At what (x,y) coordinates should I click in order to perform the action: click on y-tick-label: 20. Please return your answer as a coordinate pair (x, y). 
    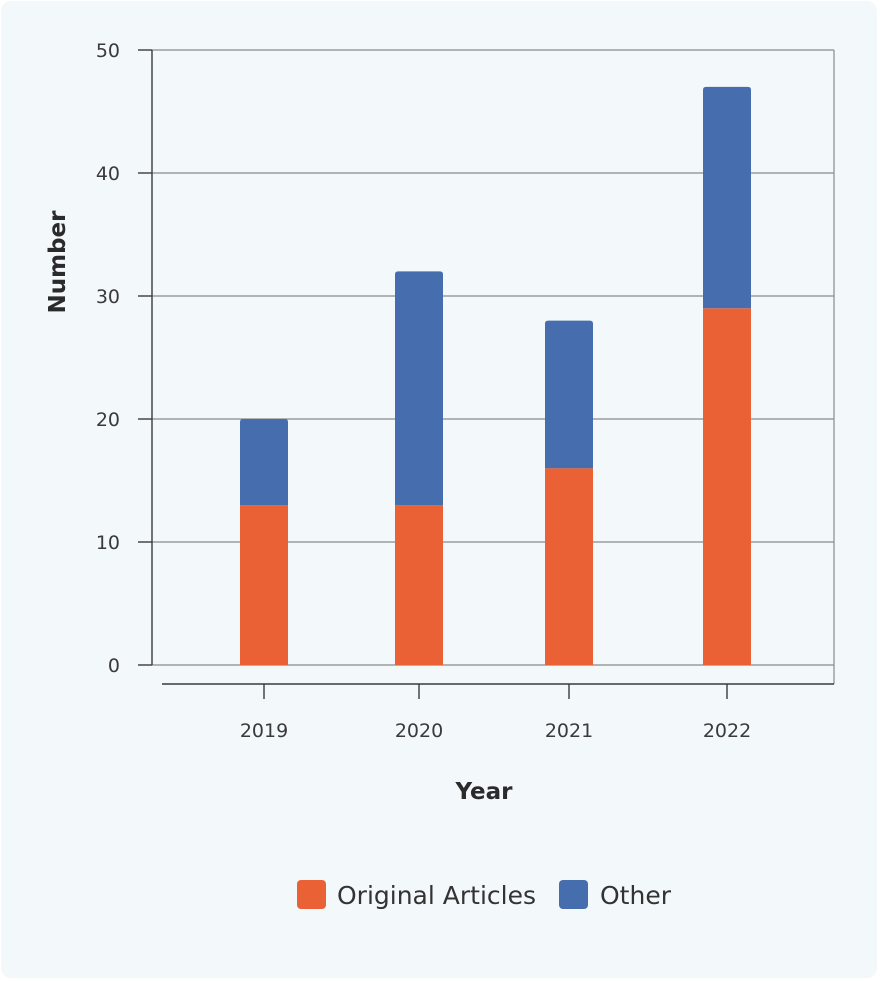
    Looking at the image, I should click on (108, 420).